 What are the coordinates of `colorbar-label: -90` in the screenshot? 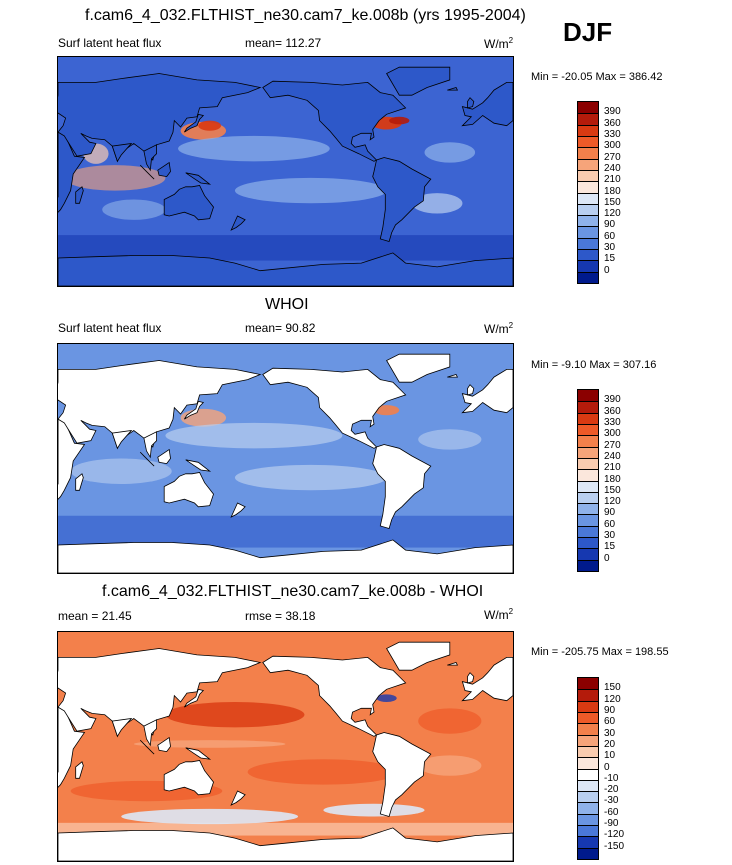 It's located at (611, 824).